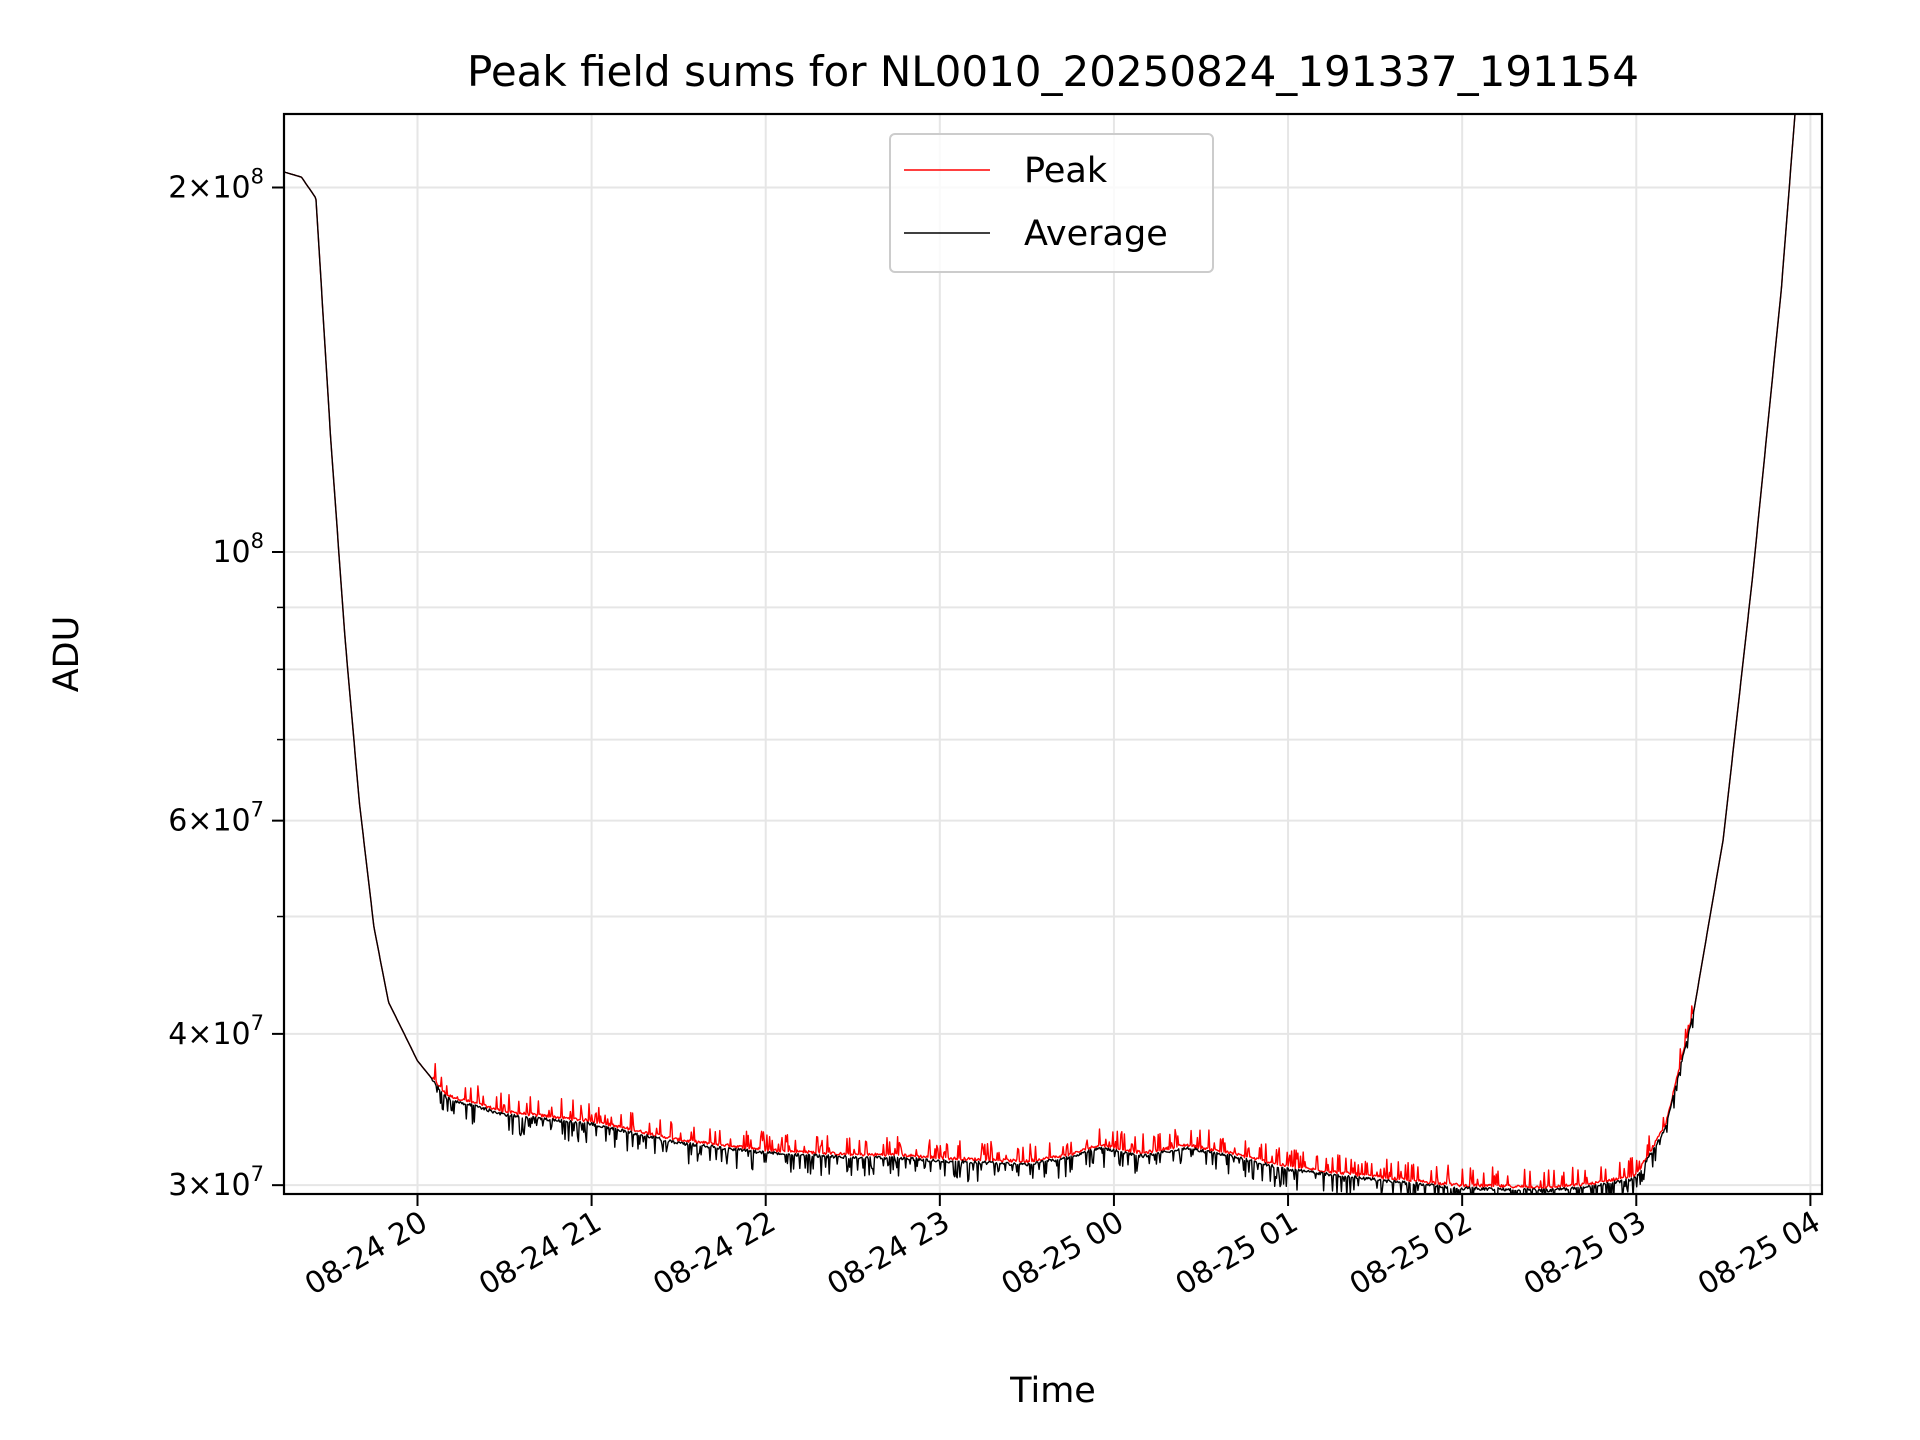  What do you see at coordinates (1052, 1391) in the screenshot?
I see `x-axis-label: Time` at bounding box center [1052, 1391].